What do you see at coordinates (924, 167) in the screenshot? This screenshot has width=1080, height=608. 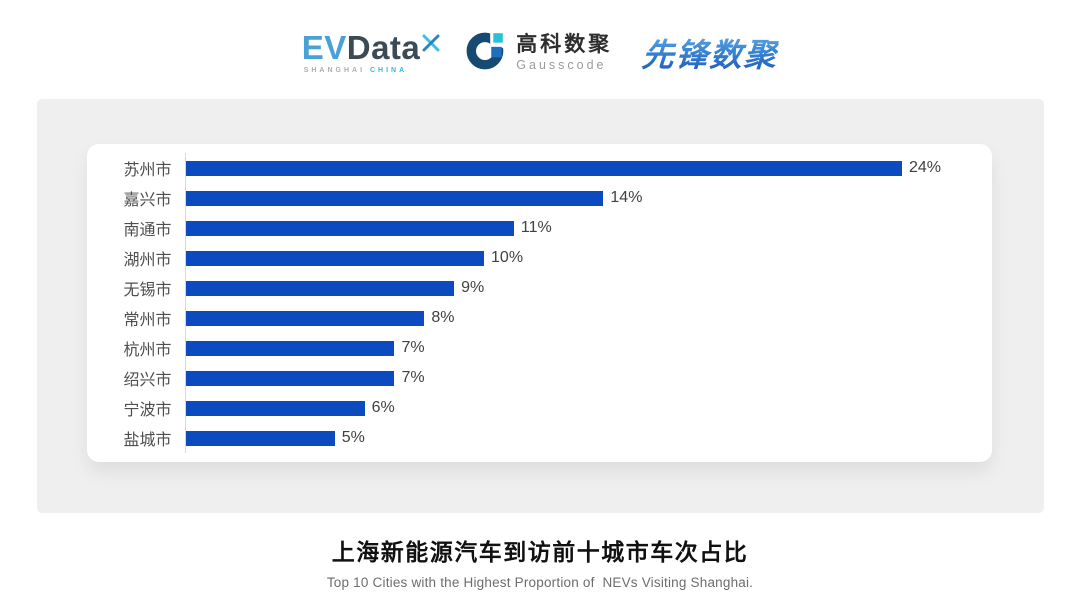 I see `value-label: 24%` at bounding box center [924, 167].